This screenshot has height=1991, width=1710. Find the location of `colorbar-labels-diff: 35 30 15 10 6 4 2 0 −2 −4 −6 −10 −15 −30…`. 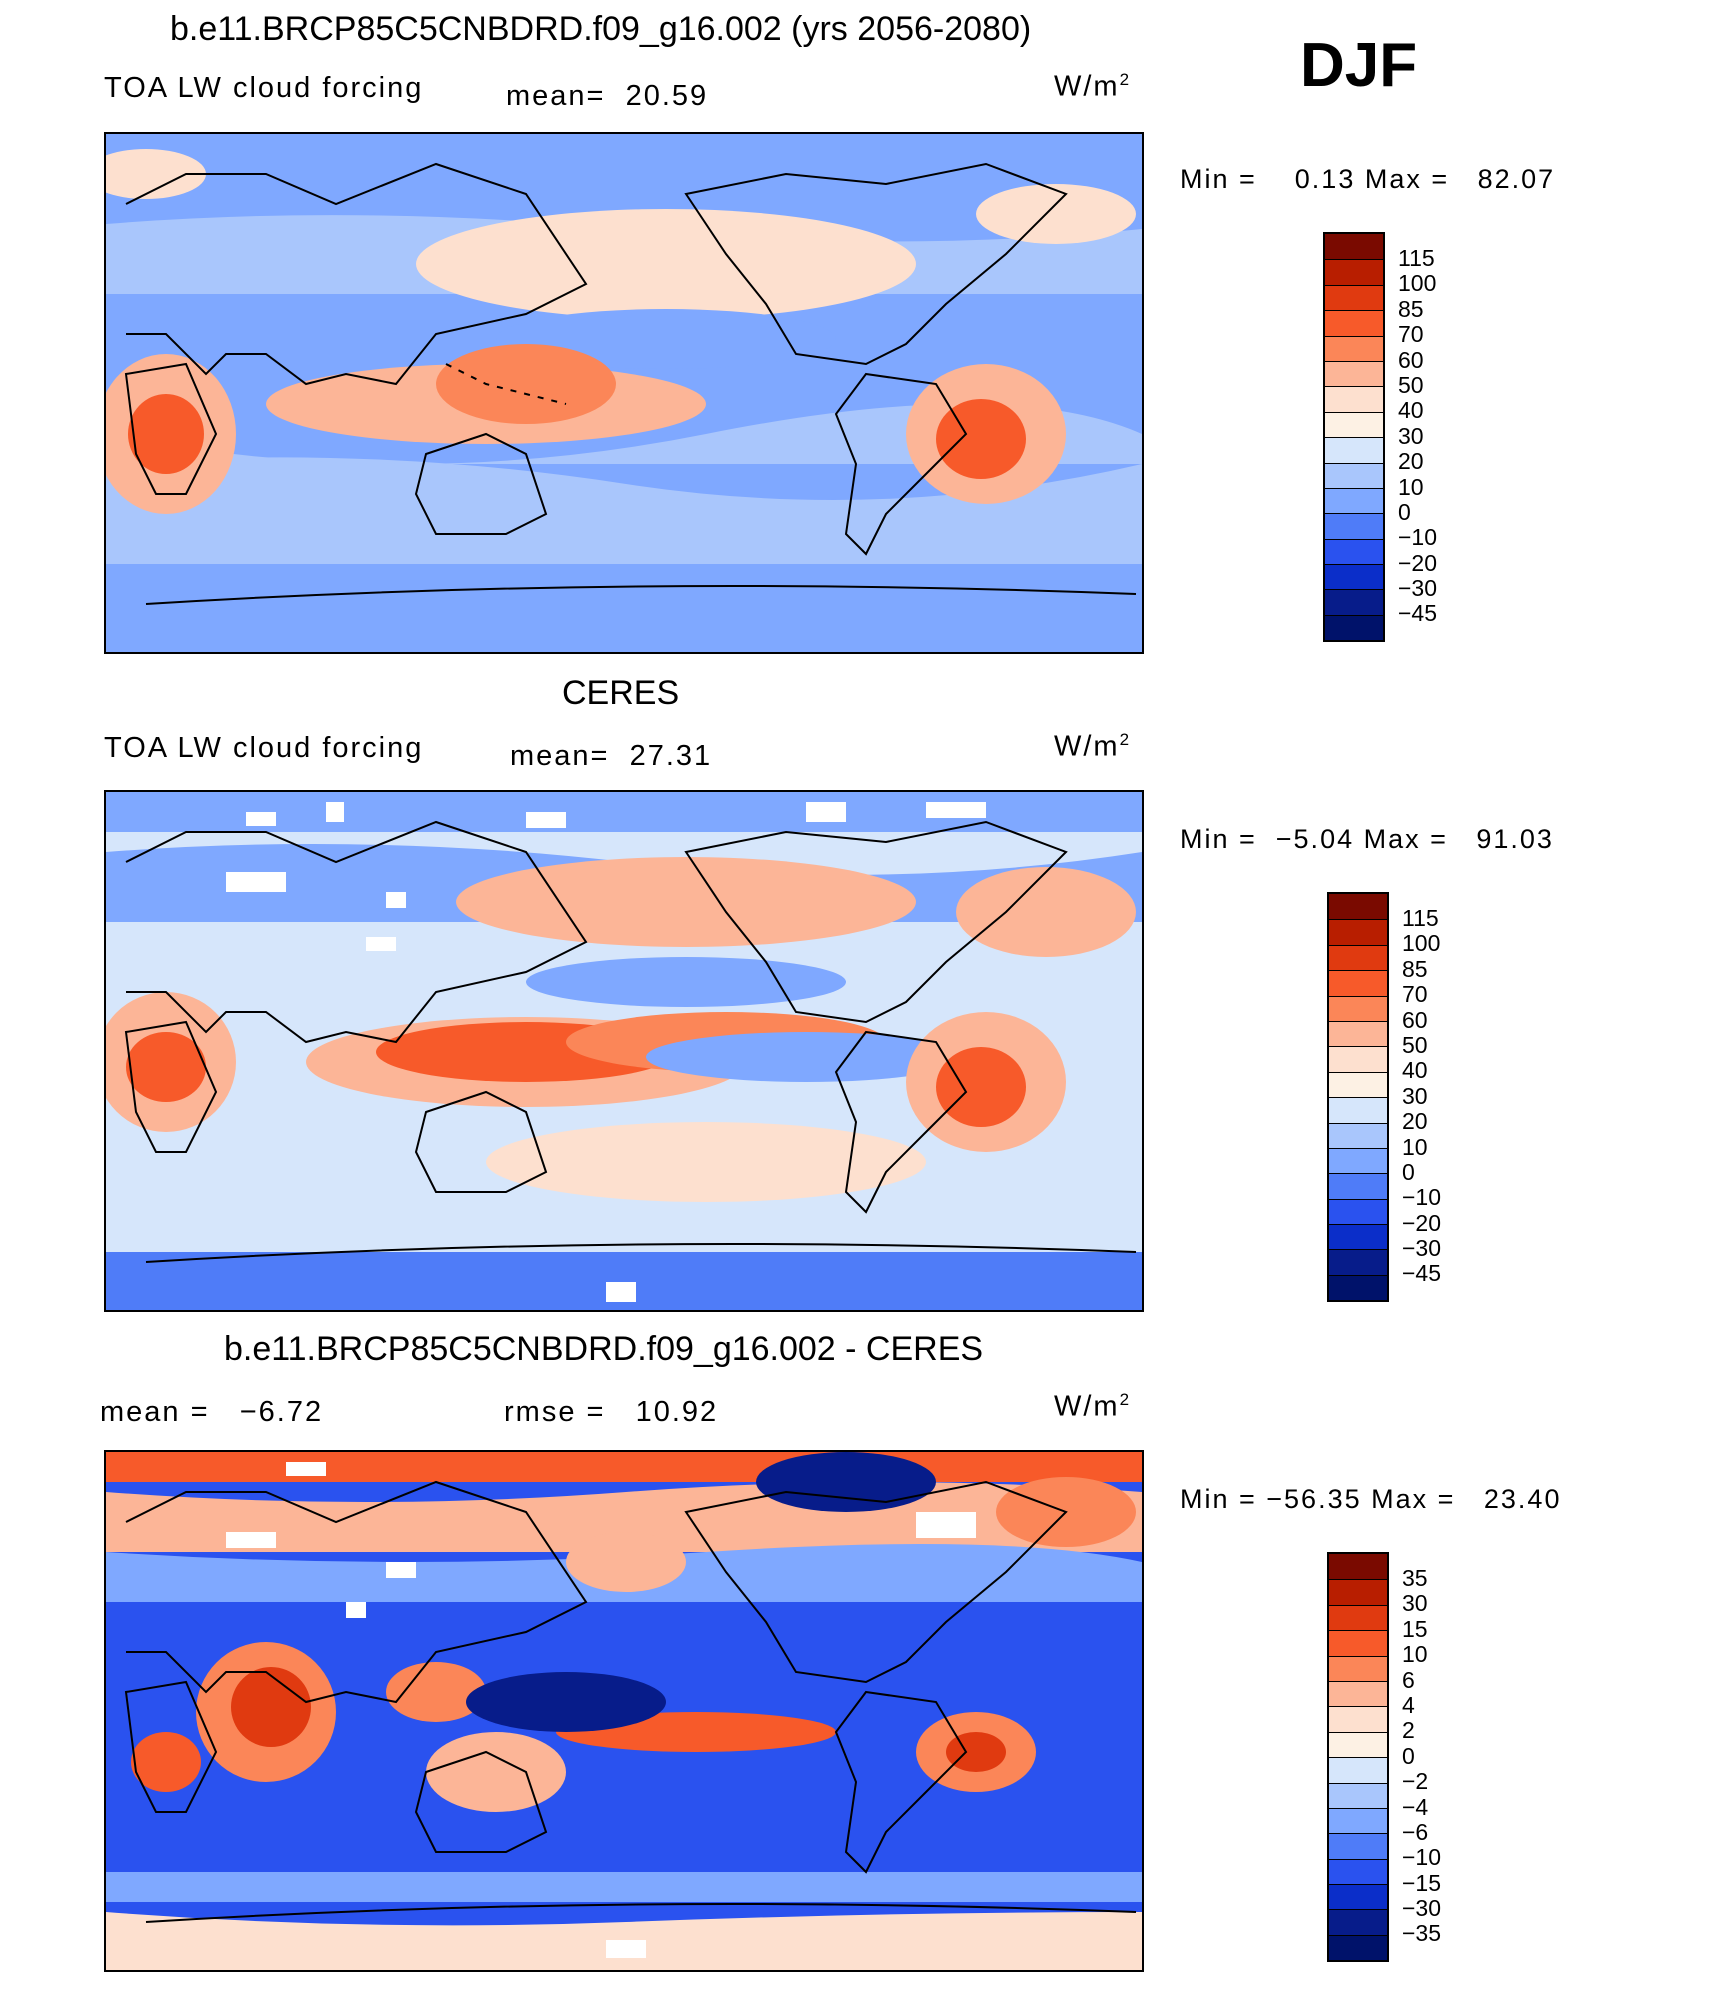

colorbar-labels-diff: 35 30 15 10 6 4 2 0 −2 −4 −6 −10 −15 −30… is located at coordinates (1422, 1756).